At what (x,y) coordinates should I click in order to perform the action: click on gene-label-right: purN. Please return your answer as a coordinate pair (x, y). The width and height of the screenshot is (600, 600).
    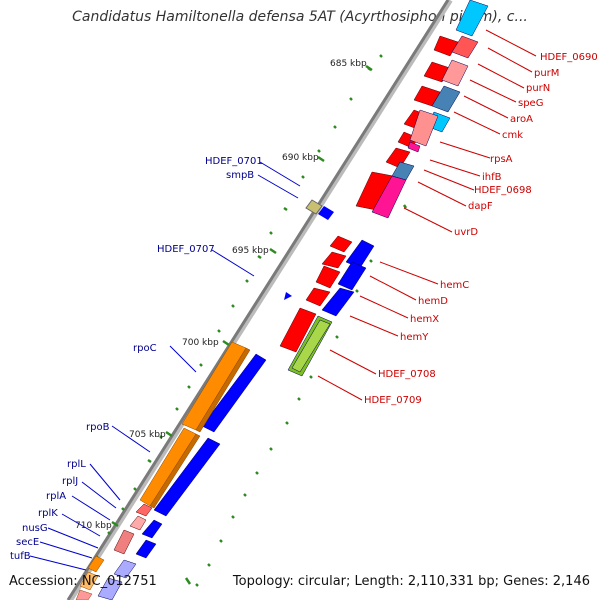
    Looking at the image, I should click on (538, 88).